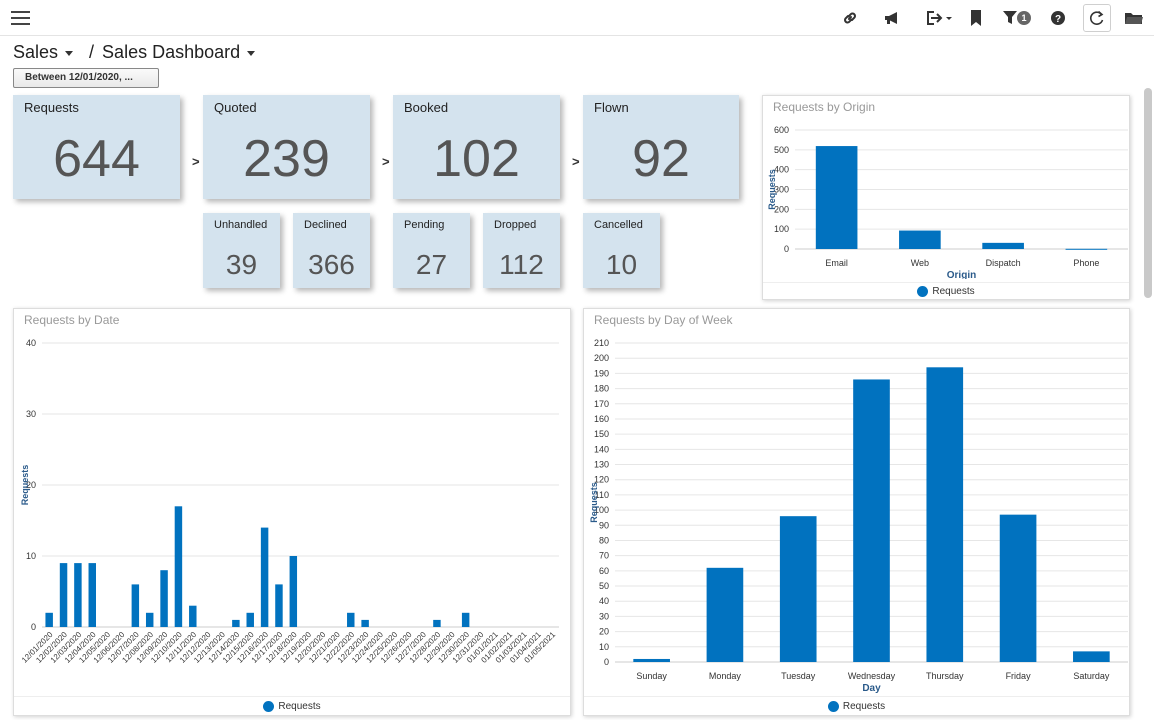 The height and width of the screenshot is (720, 1154). Describe the element at coordinates (465, 619) in the screenshot. I see `bar-12-30-2020` at that location.